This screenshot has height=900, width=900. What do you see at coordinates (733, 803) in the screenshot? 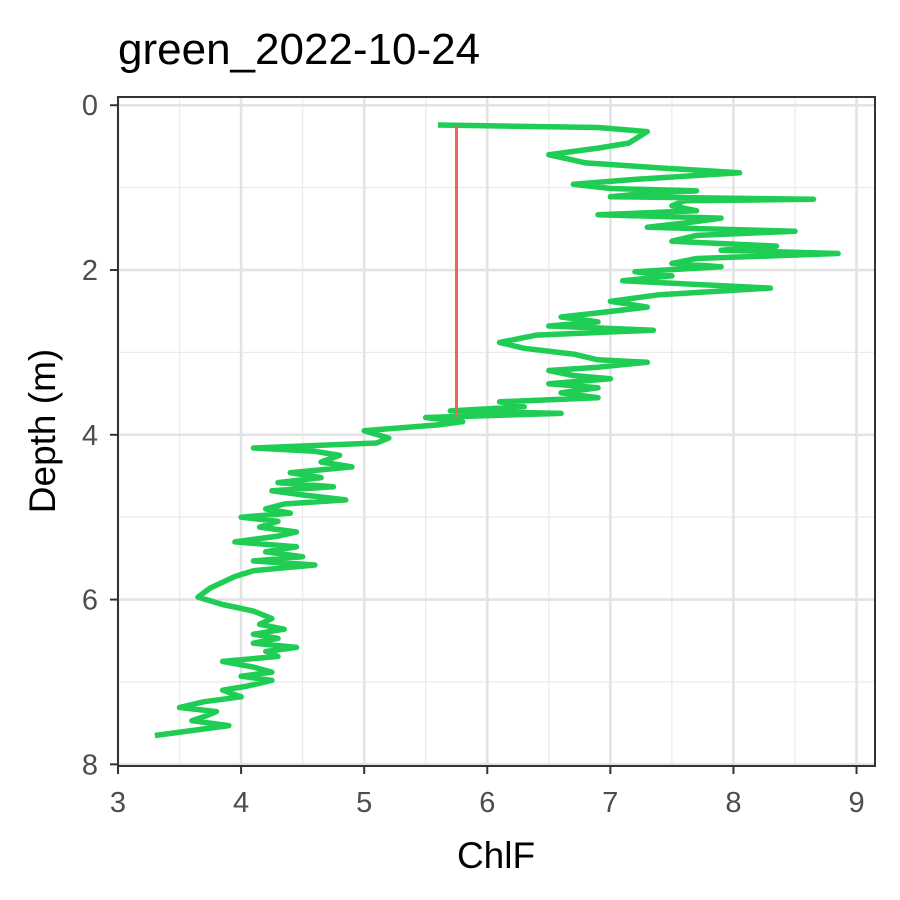
I see `x-tick-label: 8` at bounding box center [733, 803].